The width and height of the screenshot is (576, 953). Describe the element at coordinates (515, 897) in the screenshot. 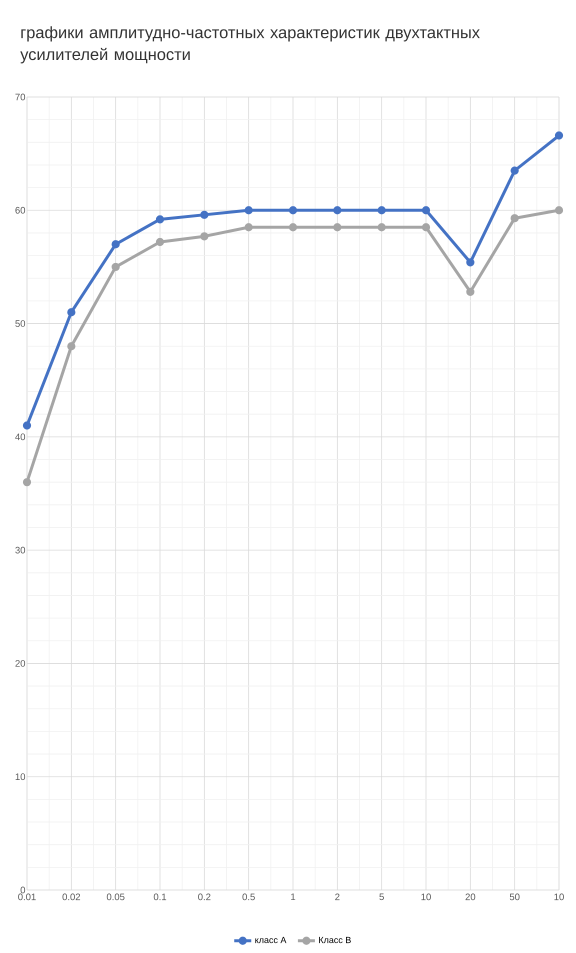

I see `x-tick-label: 50` at that location.